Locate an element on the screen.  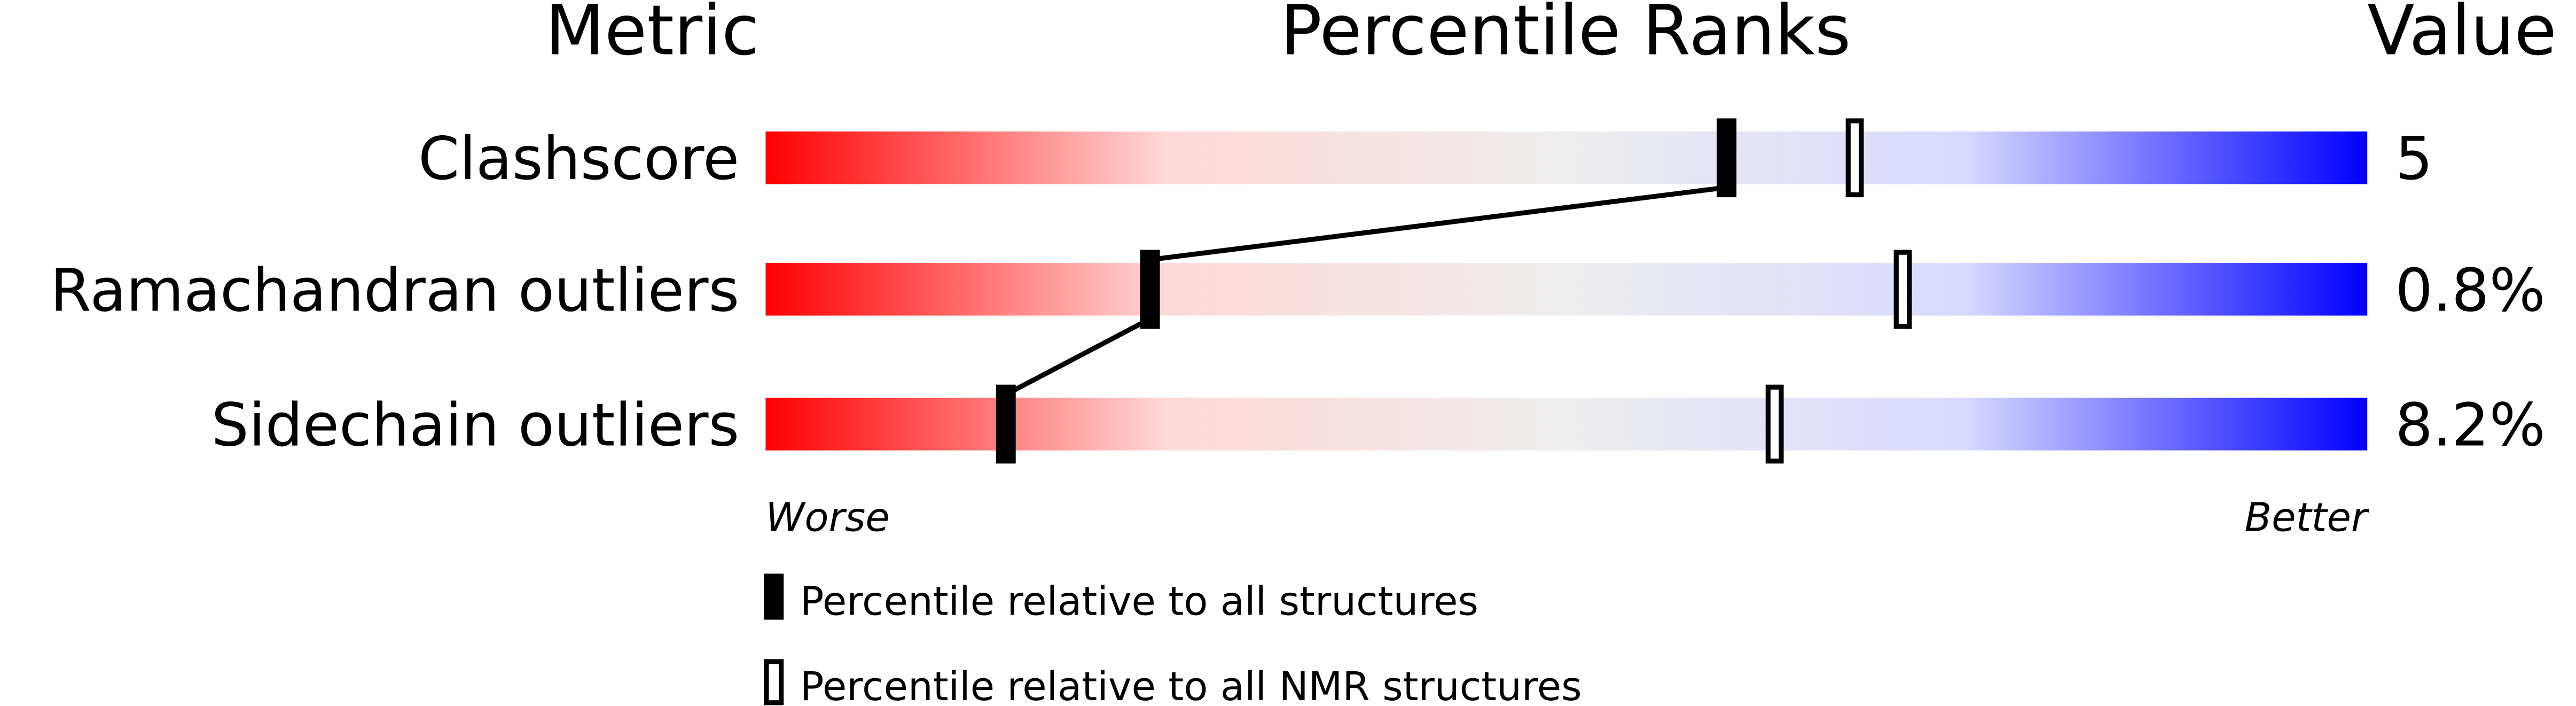
metric-value: 8.2% is located at coordinates (2470, 425).